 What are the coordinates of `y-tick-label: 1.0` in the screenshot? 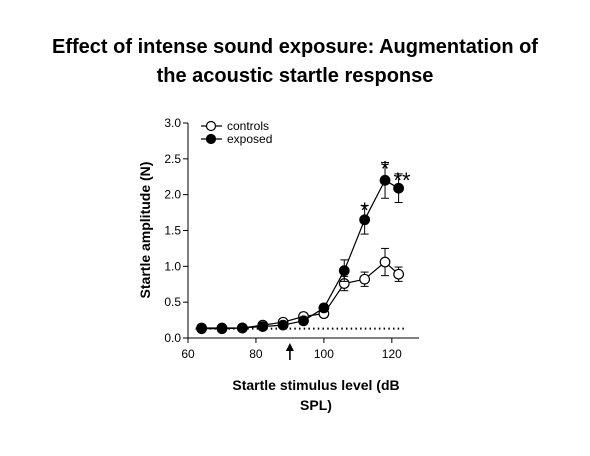 It's located at (172, 266).